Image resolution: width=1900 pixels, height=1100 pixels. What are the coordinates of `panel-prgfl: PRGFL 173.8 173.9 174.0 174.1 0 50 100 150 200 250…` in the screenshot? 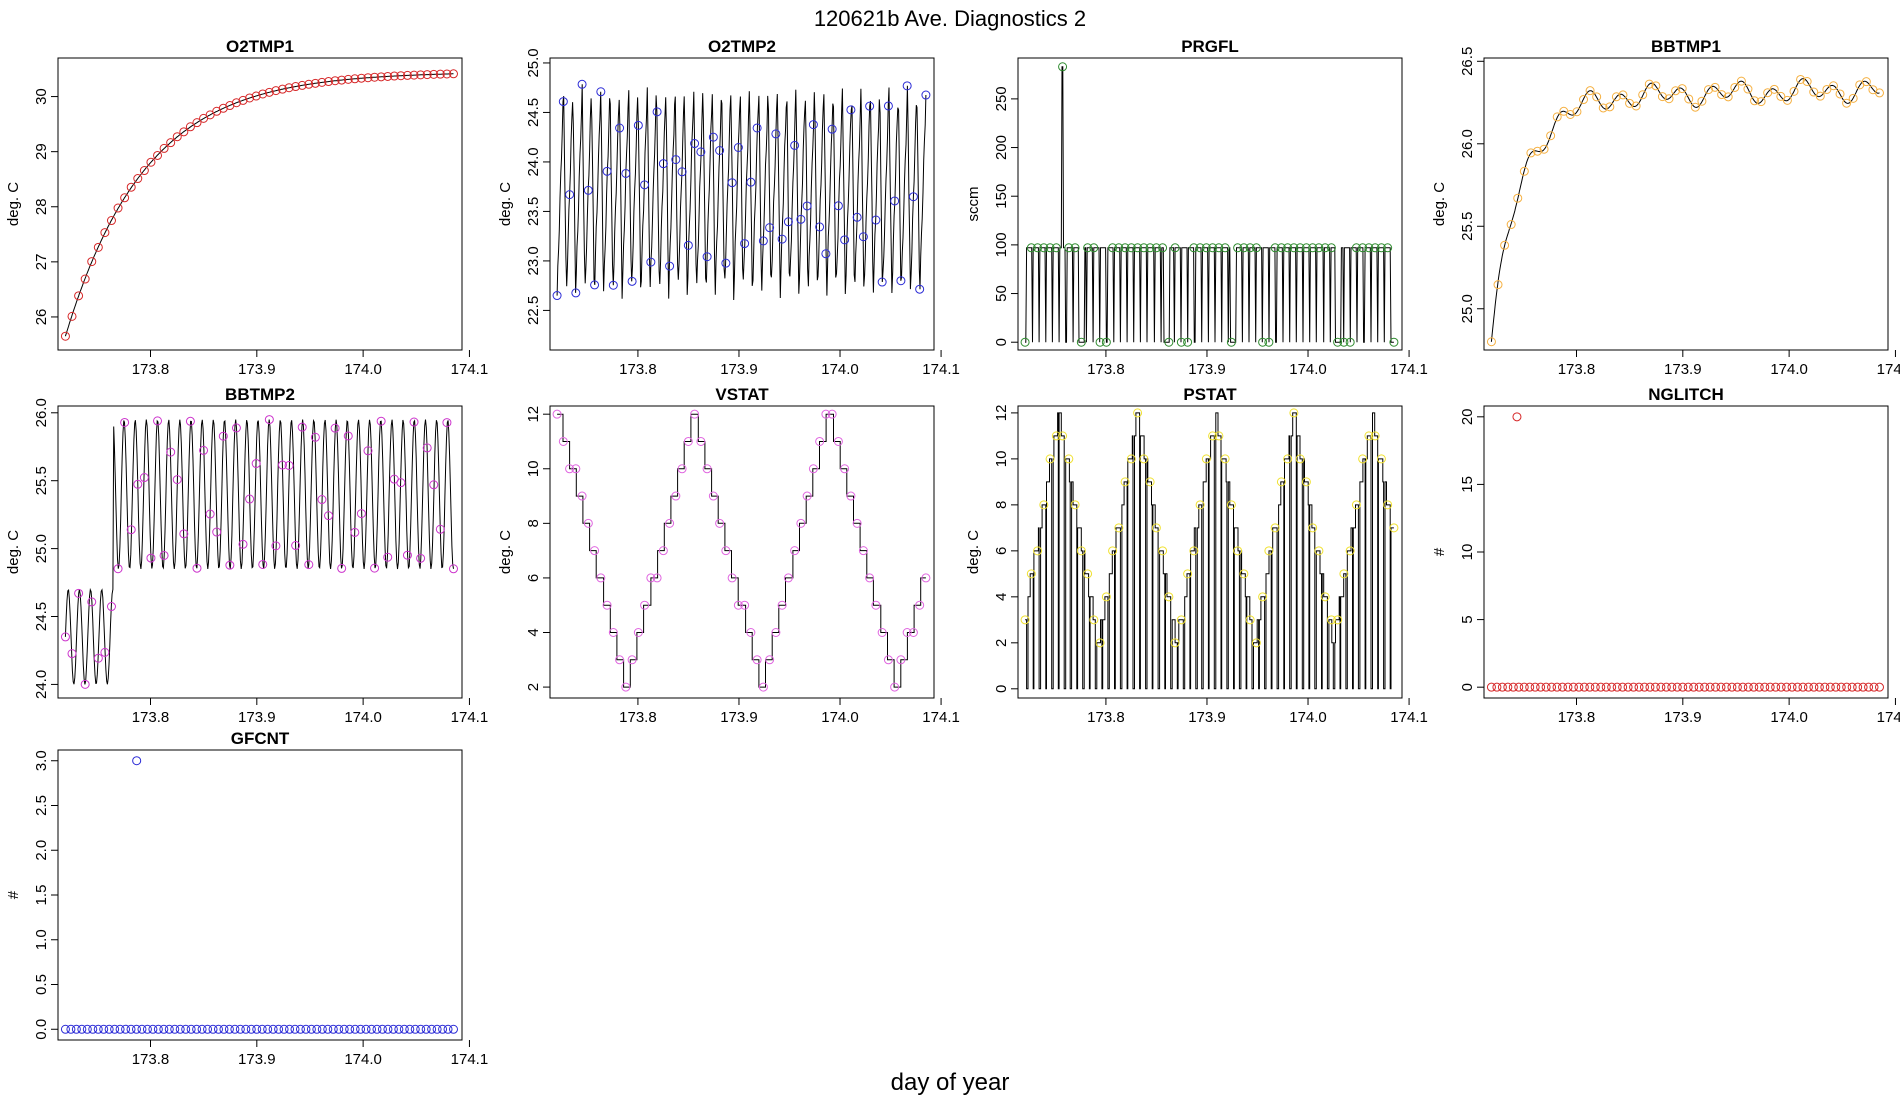 It's located at (1196, 207).